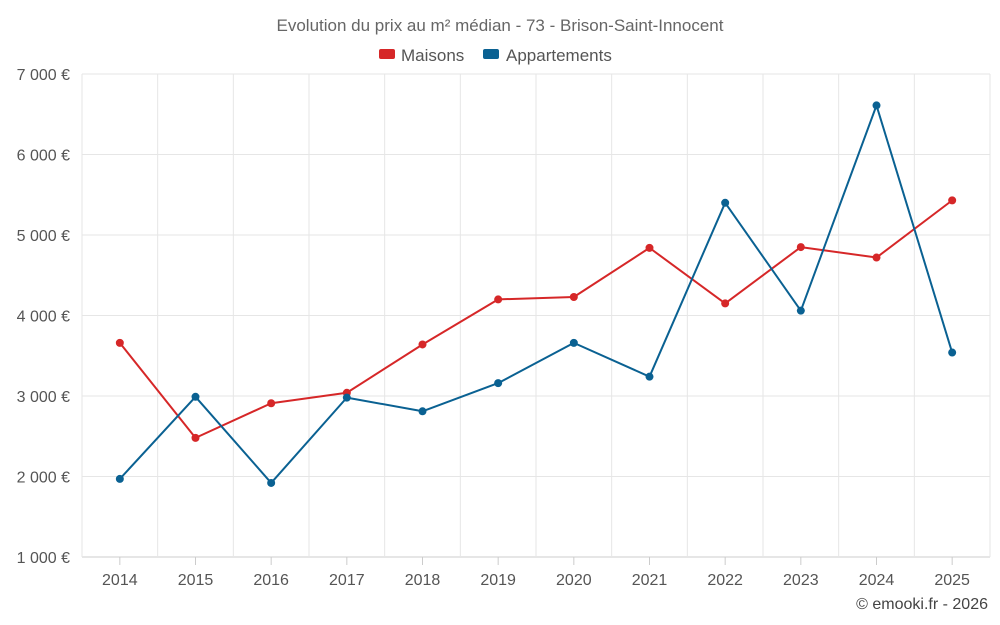 This screenshot has height=625, width=1000. I want to click on legend-label-maisons: Maisons, so click(432, 55).